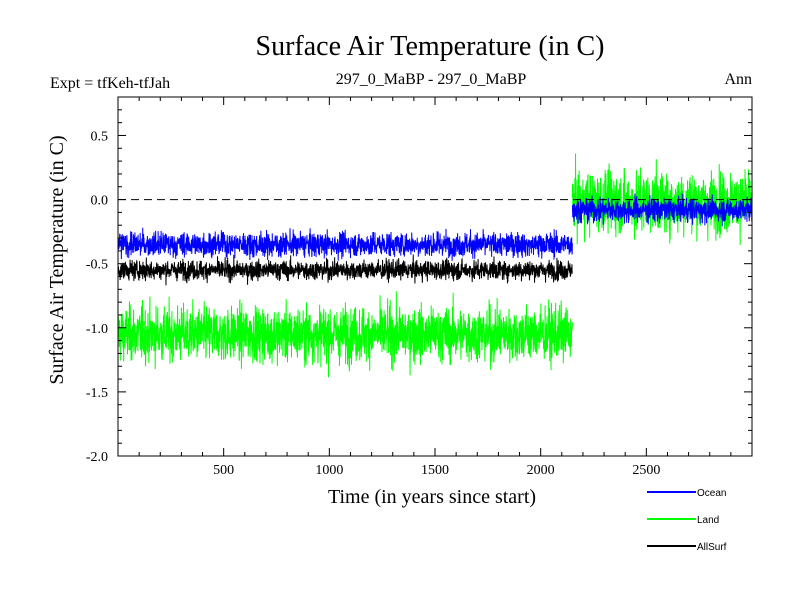 The width and height of the screenshot is (800, 600). What do you see at coordinates (687, 520) in the screenshot?
I see `legend: Ocean Land AllSurf` at bounding box center [687, 520].